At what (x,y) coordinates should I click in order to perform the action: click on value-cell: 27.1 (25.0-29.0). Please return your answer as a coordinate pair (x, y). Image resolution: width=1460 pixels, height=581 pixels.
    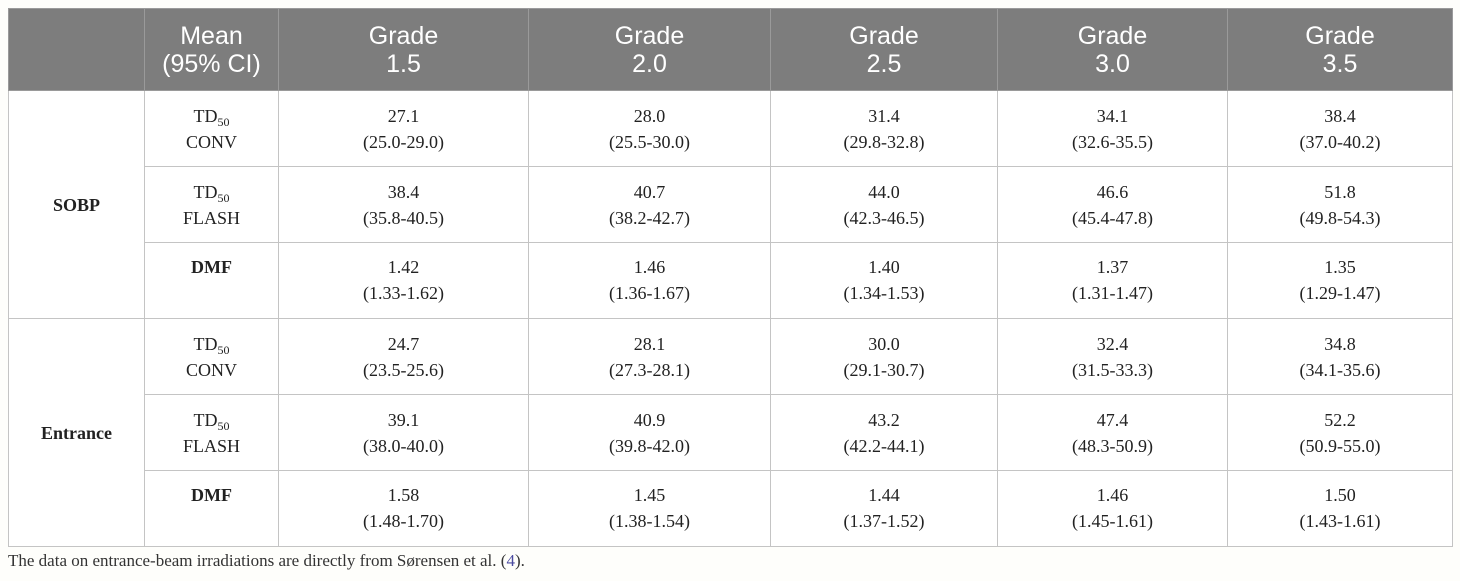
    Looking at the image, I should click on (403, 128).